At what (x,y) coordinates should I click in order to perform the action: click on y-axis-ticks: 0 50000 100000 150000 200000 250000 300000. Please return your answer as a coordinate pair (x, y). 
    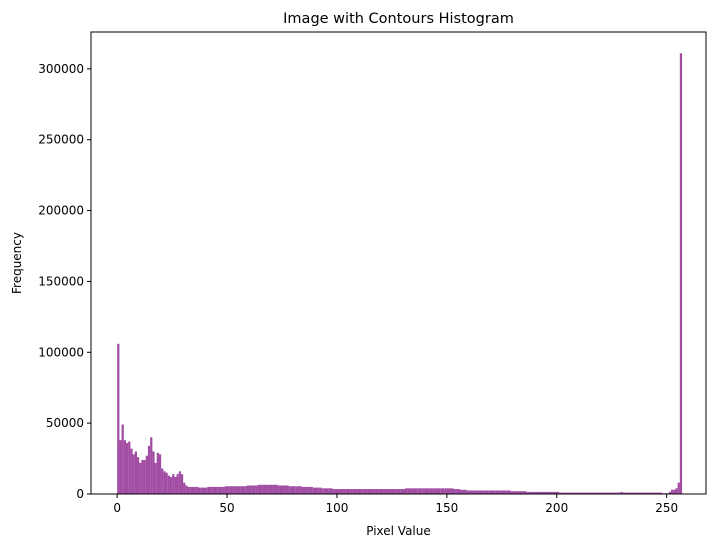
    Looking at the image, I should click on (64, 281).